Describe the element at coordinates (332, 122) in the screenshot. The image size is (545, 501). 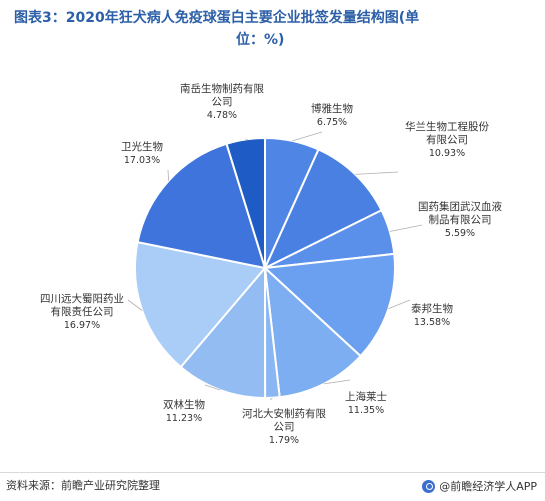
I see `slice-value-1: 6.75%` at that location.